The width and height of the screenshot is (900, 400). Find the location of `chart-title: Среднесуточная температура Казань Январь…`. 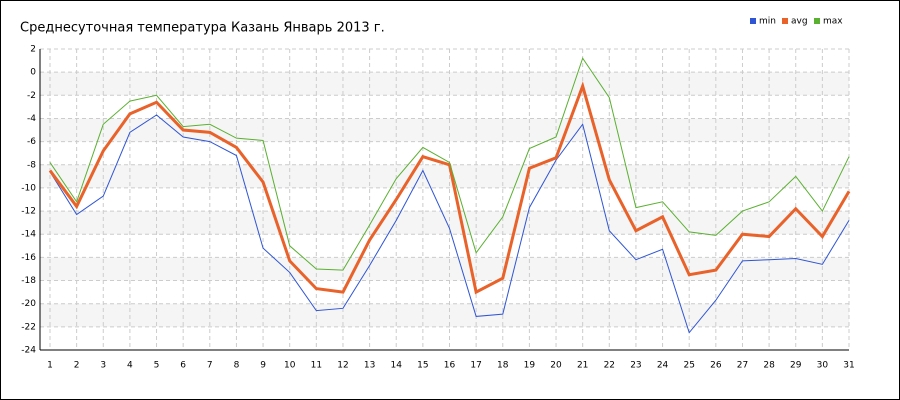

chart-title: Среднесуточная температура Казань Январь… is located at coordinates (202, 28).